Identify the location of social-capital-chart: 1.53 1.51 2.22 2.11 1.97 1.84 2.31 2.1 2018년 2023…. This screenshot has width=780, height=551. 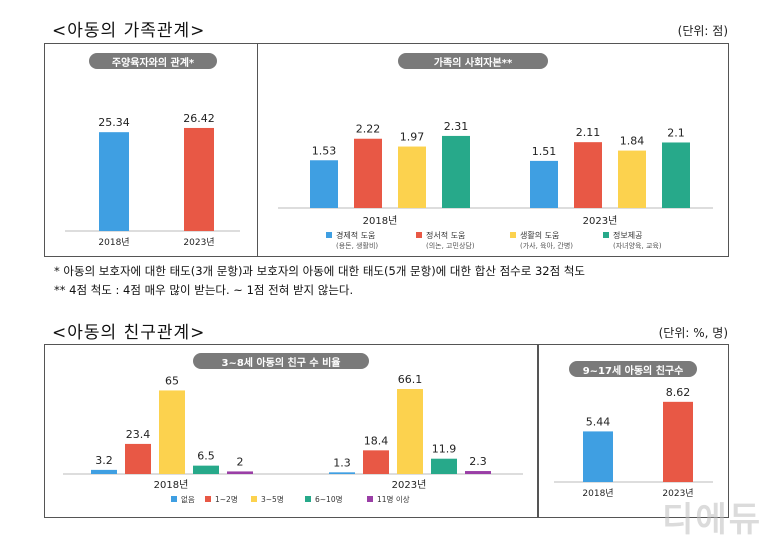
(495, 185).